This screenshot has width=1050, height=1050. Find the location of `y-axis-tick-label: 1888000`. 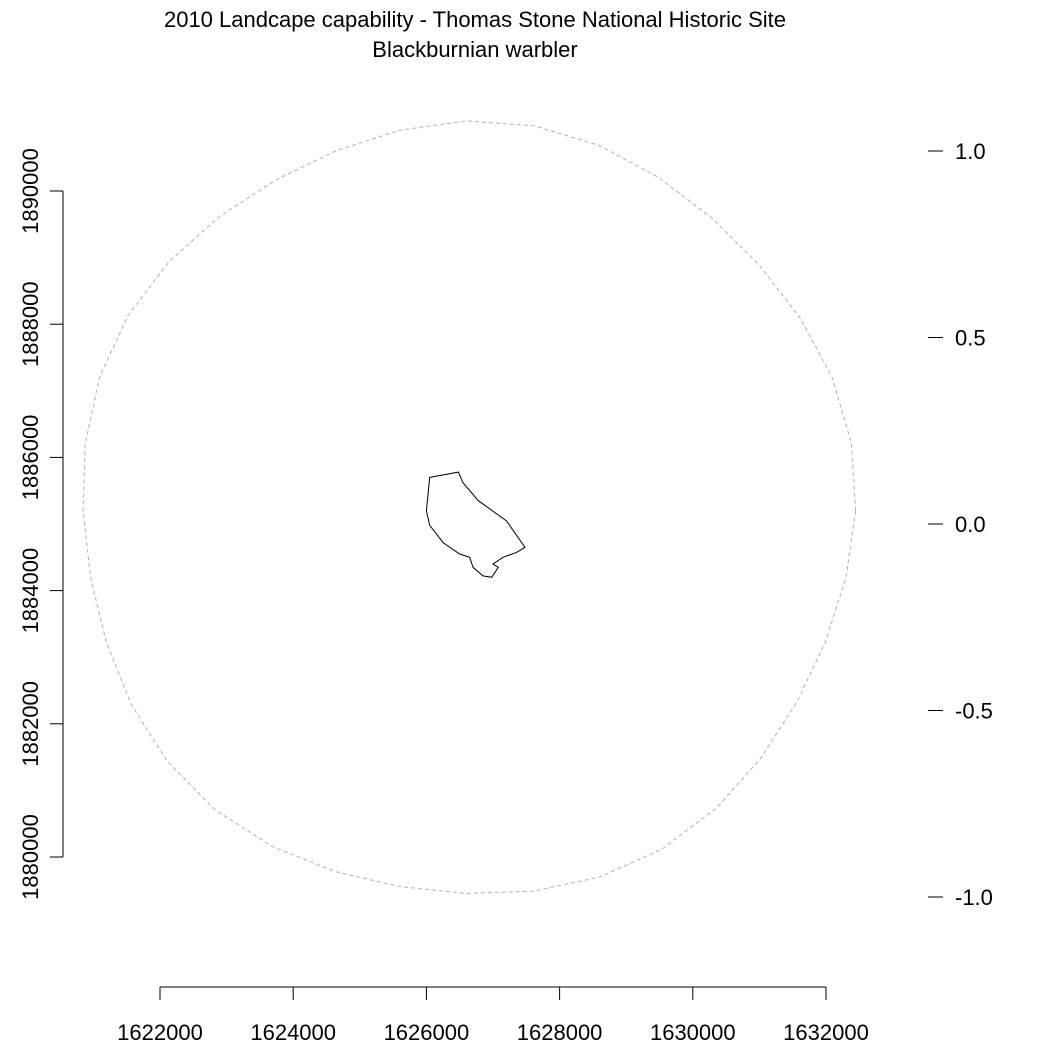

y-axis-tick-label: 1888000 is located at coordinates (30, 324).